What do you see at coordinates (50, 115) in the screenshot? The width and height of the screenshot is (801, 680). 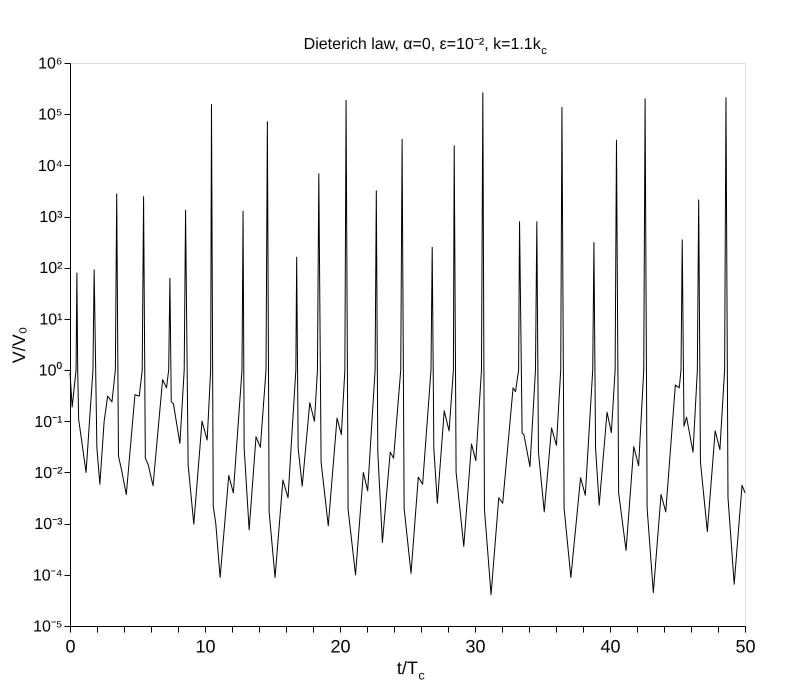 I see `y-tick-label: 10⁵` at bounding box center [50, 115].